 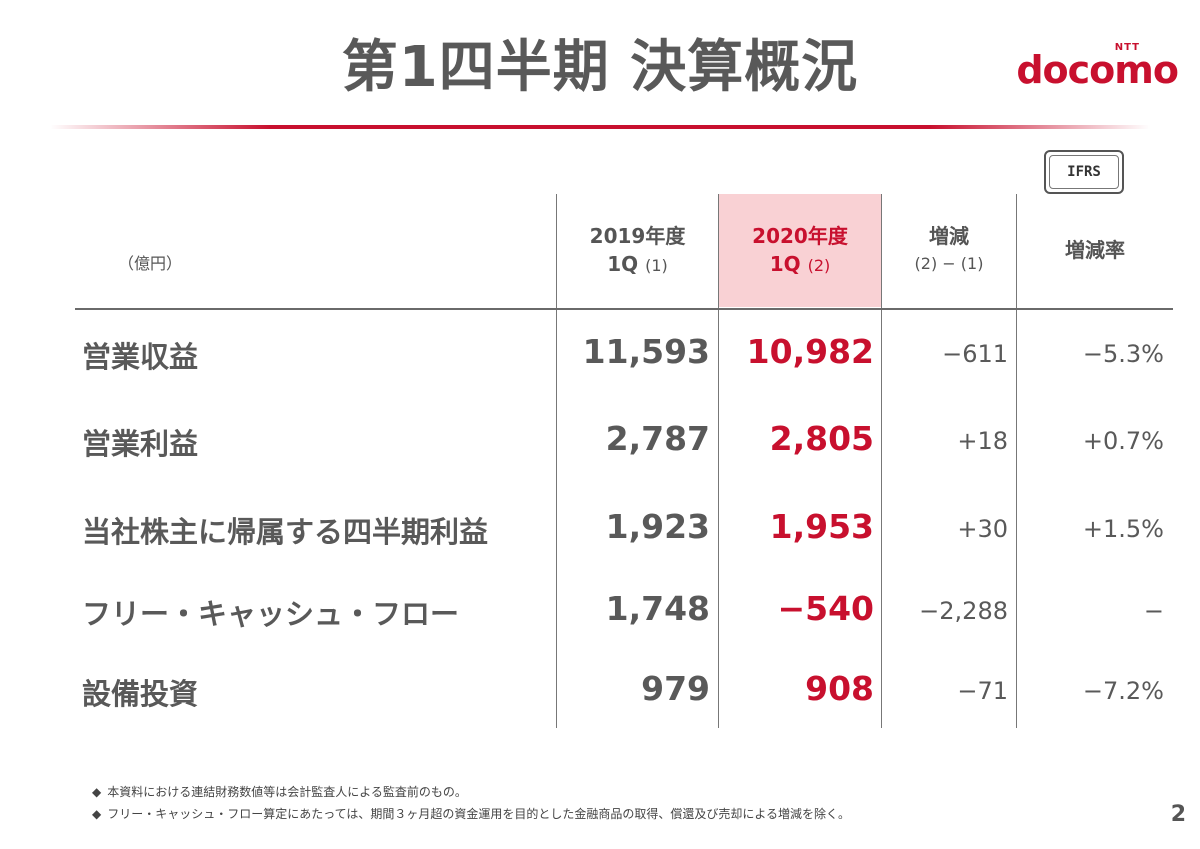 I want to click on row-label: フリー・キャッシュ・フロー, so click(x=271, y=614).